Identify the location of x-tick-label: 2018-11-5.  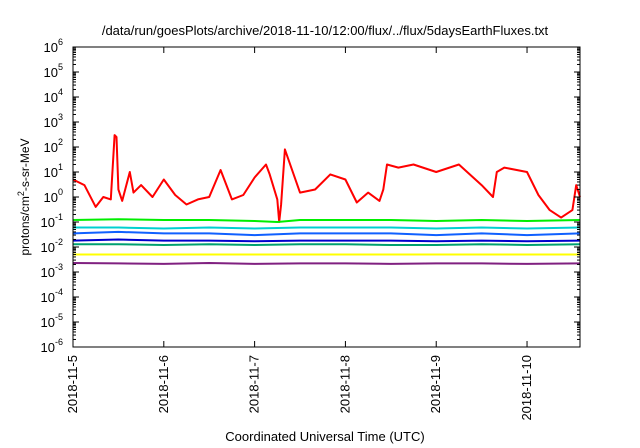
(72, 384).